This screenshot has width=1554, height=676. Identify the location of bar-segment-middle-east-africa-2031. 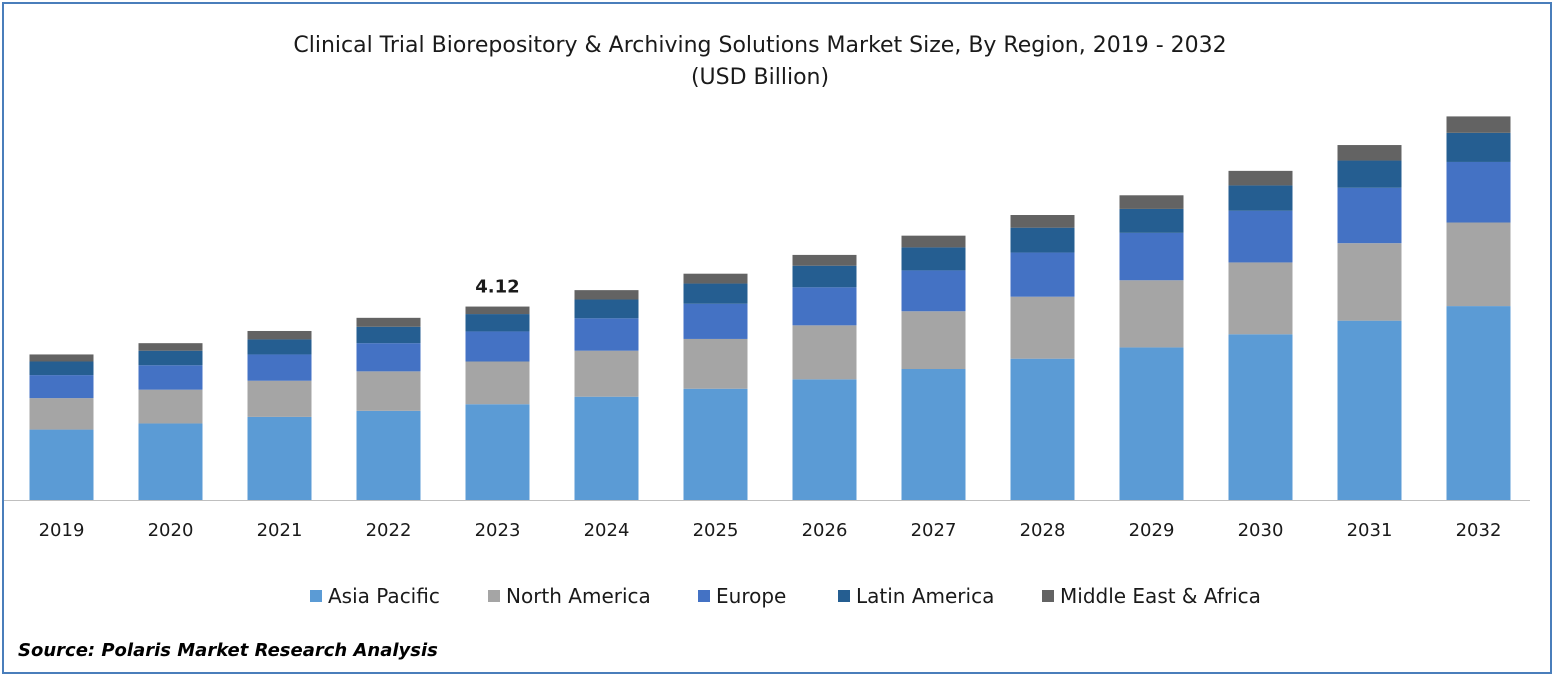
(1369, 153).